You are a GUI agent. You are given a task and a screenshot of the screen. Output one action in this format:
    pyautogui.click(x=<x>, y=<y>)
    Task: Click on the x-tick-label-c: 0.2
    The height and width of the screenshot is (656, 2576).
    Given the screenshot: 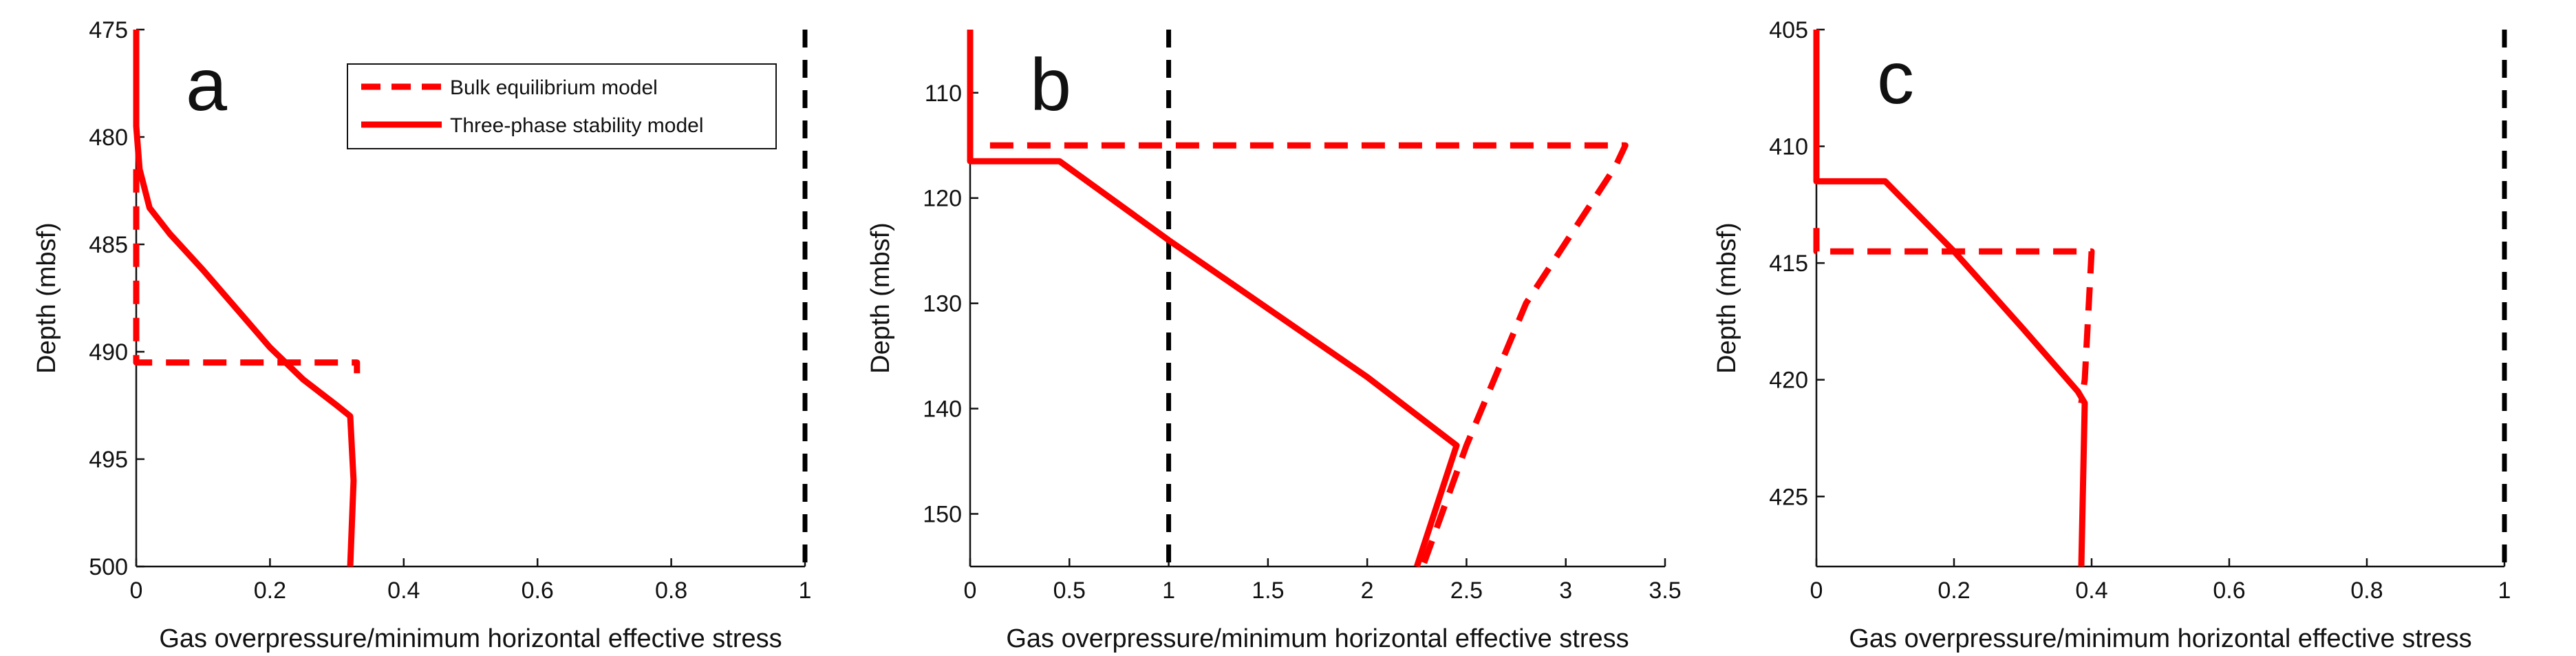 What is the action you would take?
    pyautogui.click(x=1954, y=591)
    